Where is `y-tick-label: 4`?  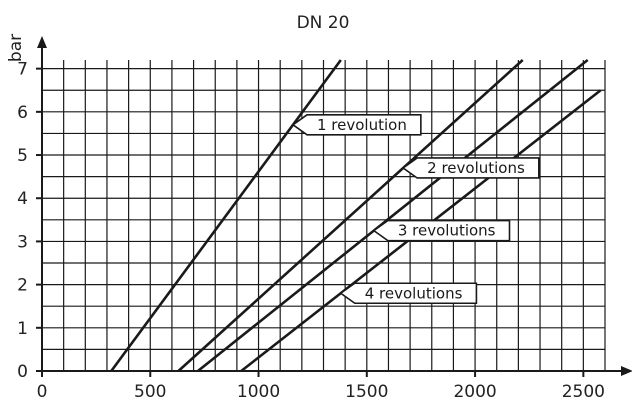 y-tick-label: 4 is located at coordinates (22, 199).